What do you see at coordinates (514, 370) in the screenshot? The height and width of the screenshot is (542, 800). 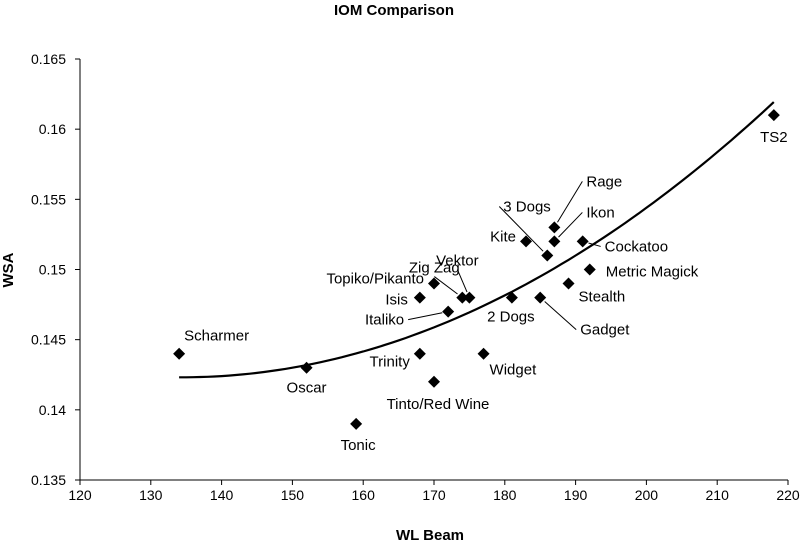 I see `point-label: Widget` at bounding box center [514, 370].